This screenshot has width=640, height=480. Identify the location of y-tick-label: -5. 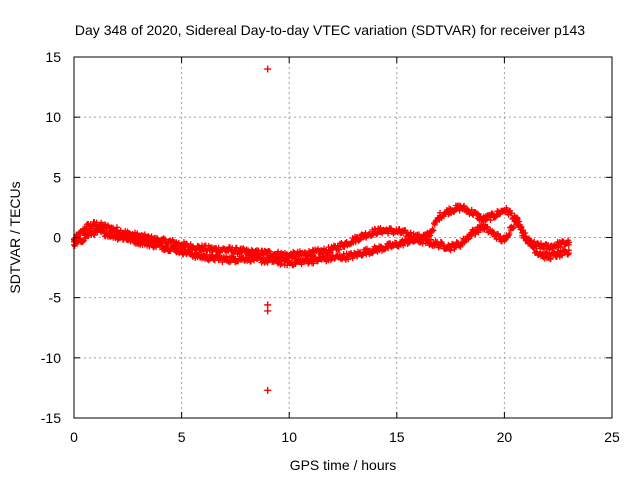
(55, 298).